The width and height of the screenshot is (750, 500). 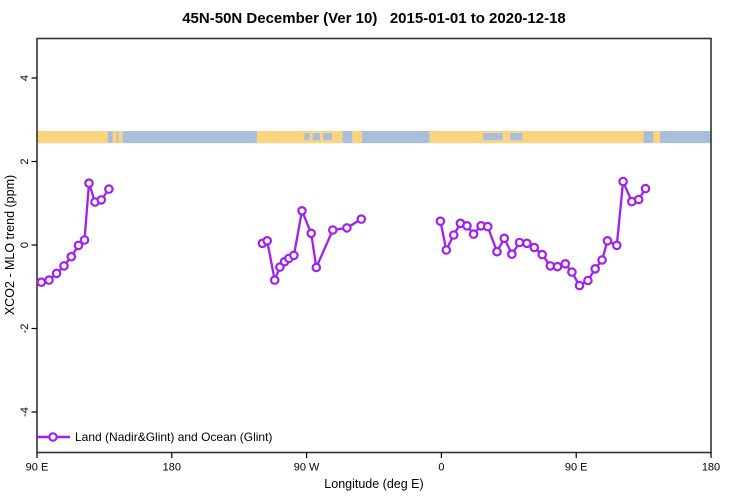 What do you see at coordinates (374, 484) in the screenshot?
I see `x-axis-title: Longitude (deg E)` at bounding box center [374, 484].